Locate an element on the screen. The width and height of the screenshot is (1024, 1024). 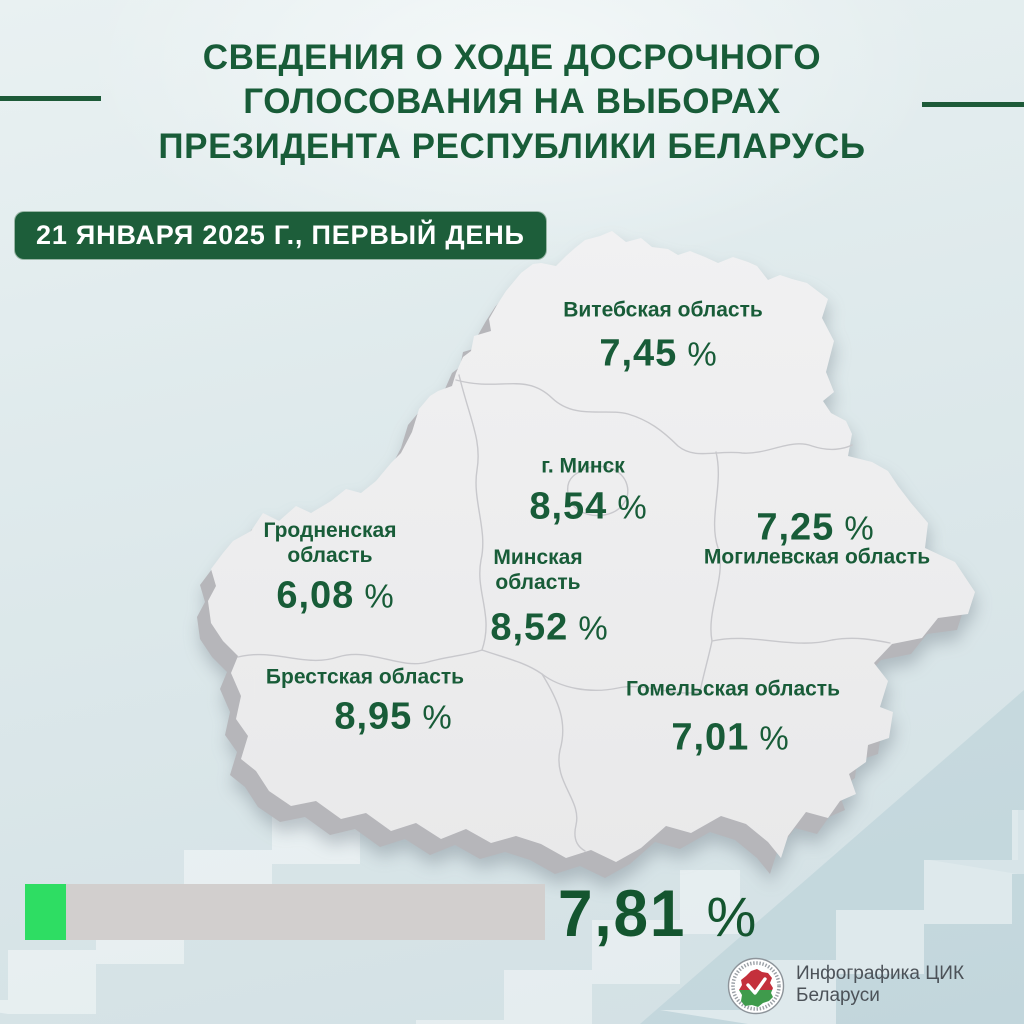
turnout-bar-fill is located at coordinates (45, 912).